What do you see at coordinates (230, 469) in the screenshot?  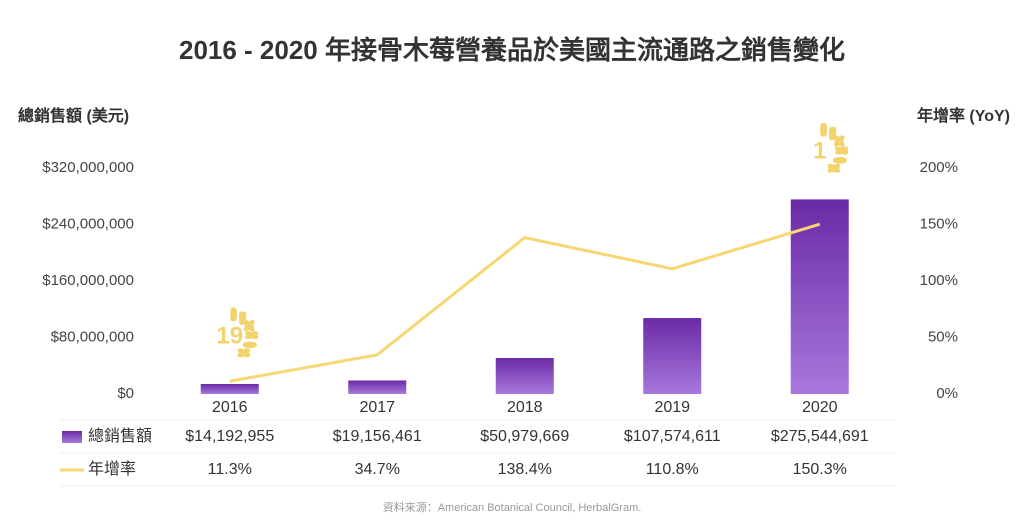 I see `table-value: 11.3%` at bounding box center [230, 469].